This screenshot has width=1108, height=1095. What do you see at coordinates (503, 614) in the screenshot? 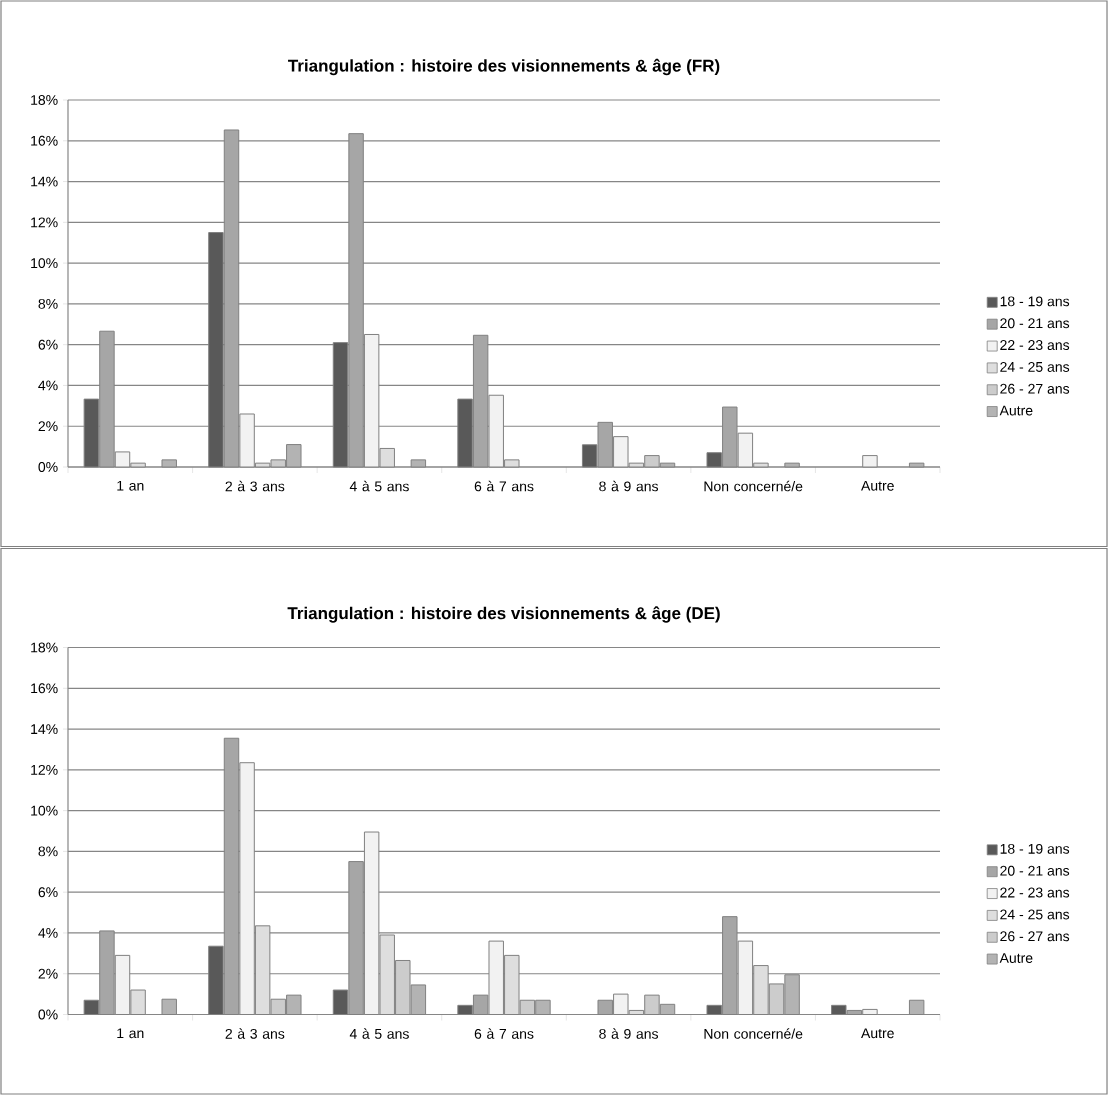
I see `chart-title: Triangulation : histoire des visionnements & âge (DE)` at bounding box center [503, 614].